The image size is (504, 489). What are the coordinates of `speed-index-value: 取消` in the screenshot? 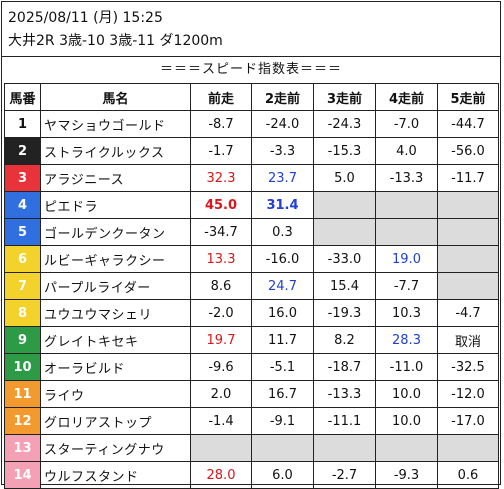 It's located at (468, 340).